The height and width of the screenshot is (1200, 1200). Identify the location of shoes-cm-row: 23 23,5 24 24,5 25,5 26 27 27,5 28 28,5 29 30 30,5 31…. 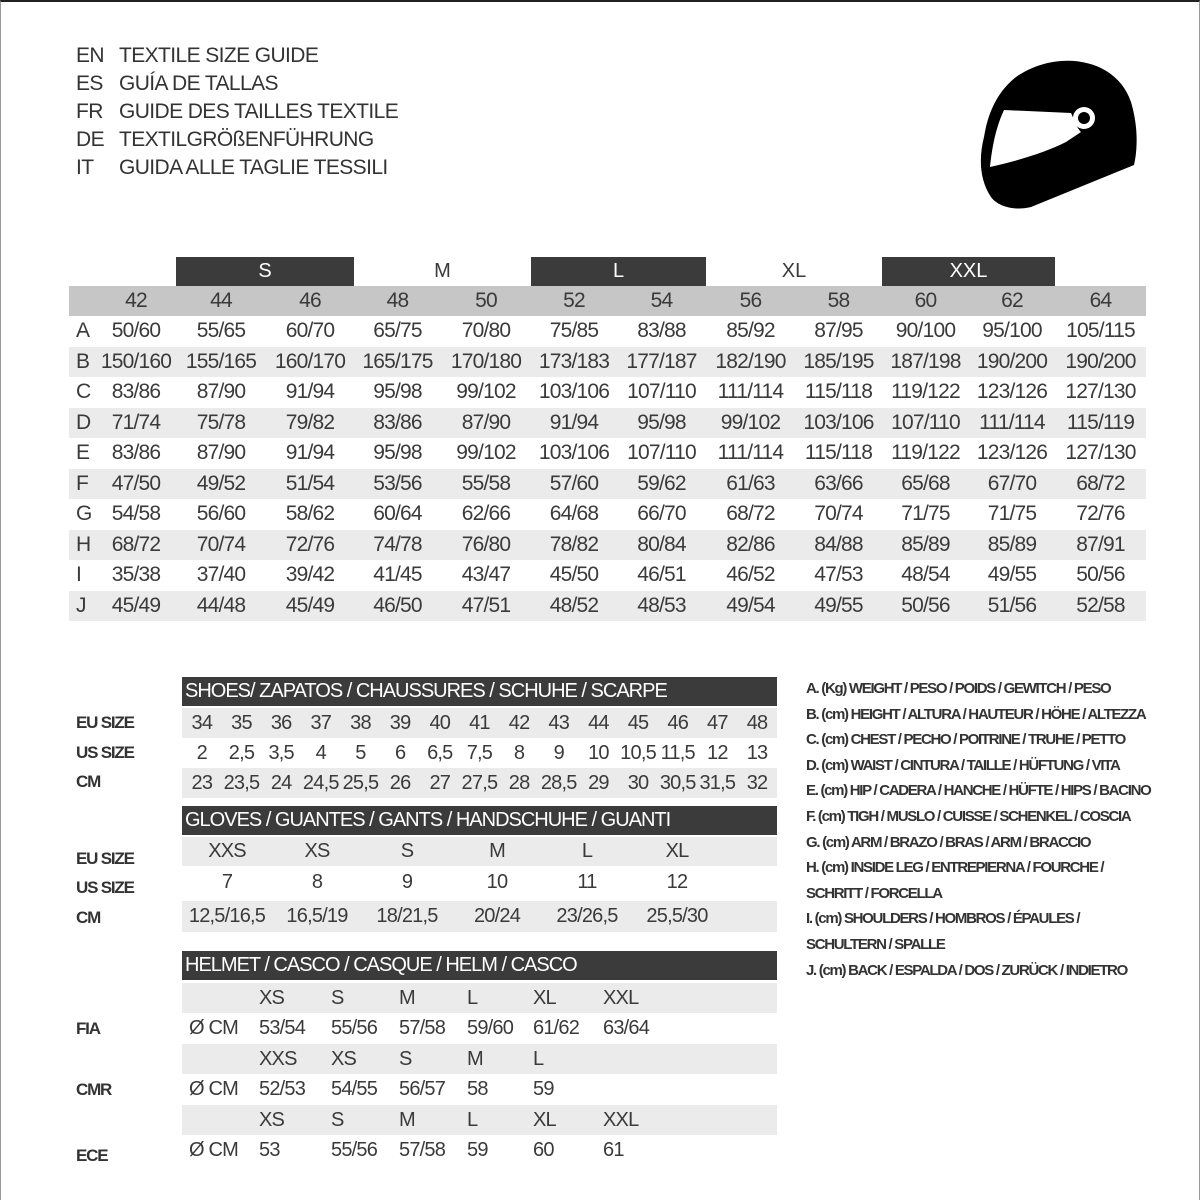
(479, 783).